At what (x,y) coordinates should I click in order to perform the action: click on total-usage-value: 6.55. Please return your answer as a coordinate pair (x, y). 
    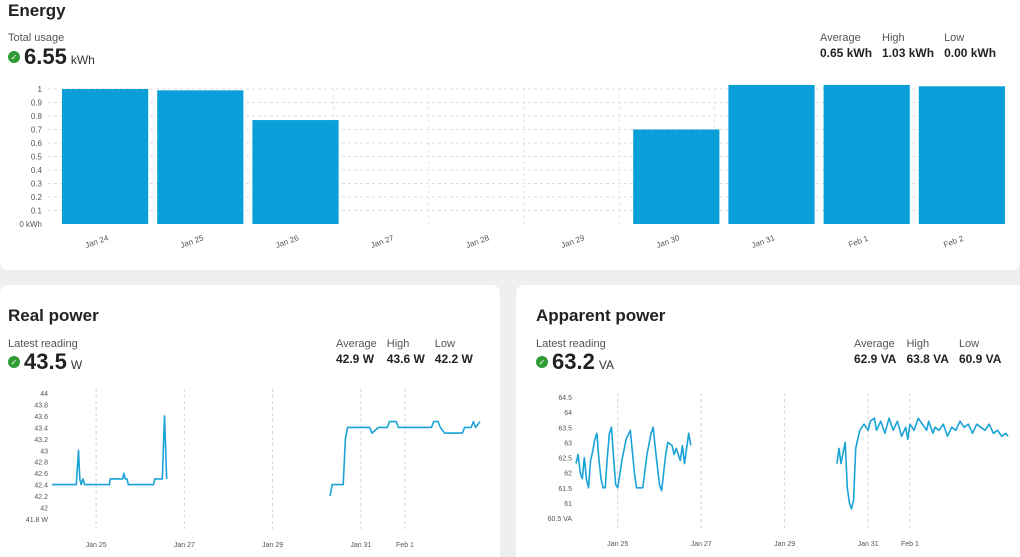
    Looking at the image, I should click on (45, 56).